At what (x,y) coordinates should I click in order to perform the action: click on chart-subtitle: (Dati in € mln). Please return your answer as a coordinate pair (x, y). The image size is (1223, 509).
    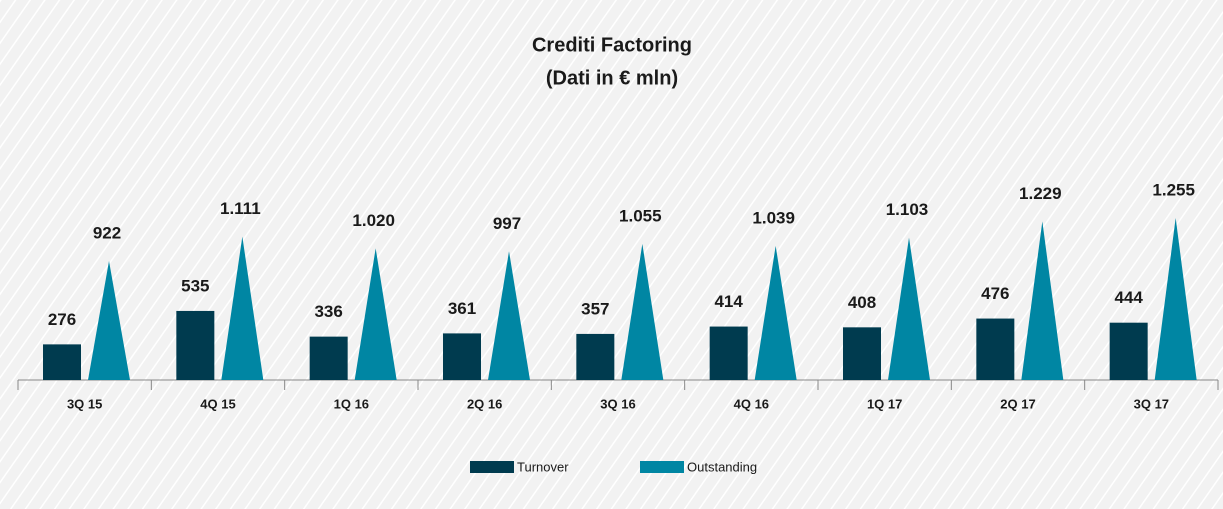
    Looking at the image, I should click on (612, 78).